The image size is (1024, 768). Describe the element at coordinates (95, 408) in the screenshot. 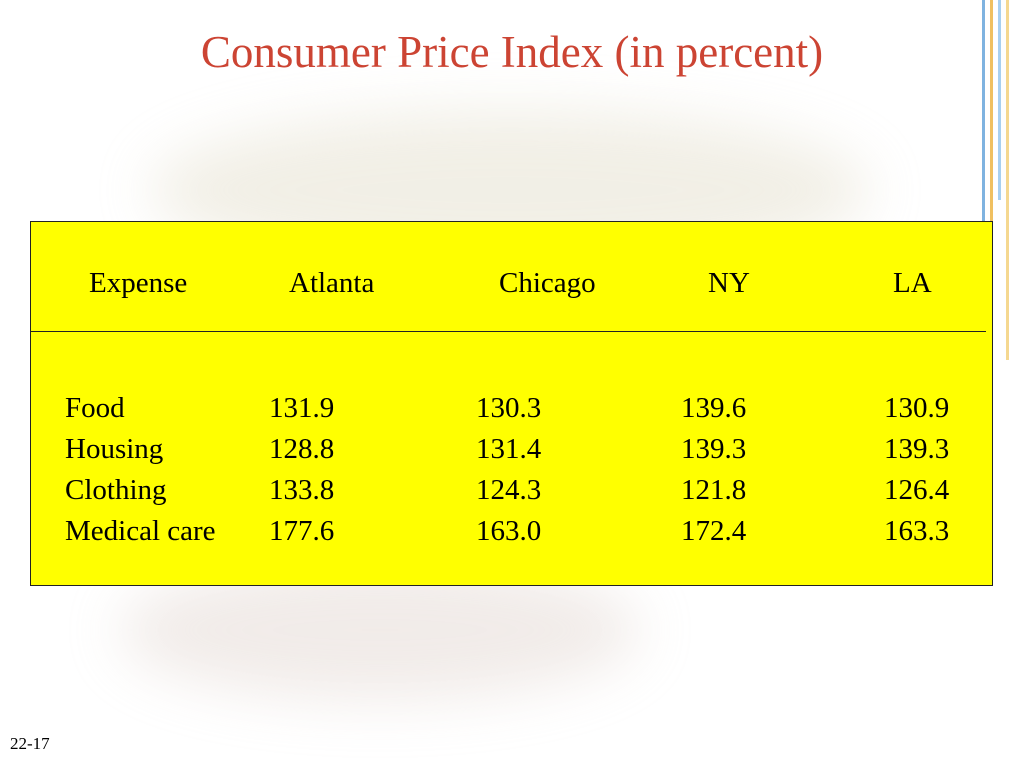

I see `table-cell: Food` at that location.